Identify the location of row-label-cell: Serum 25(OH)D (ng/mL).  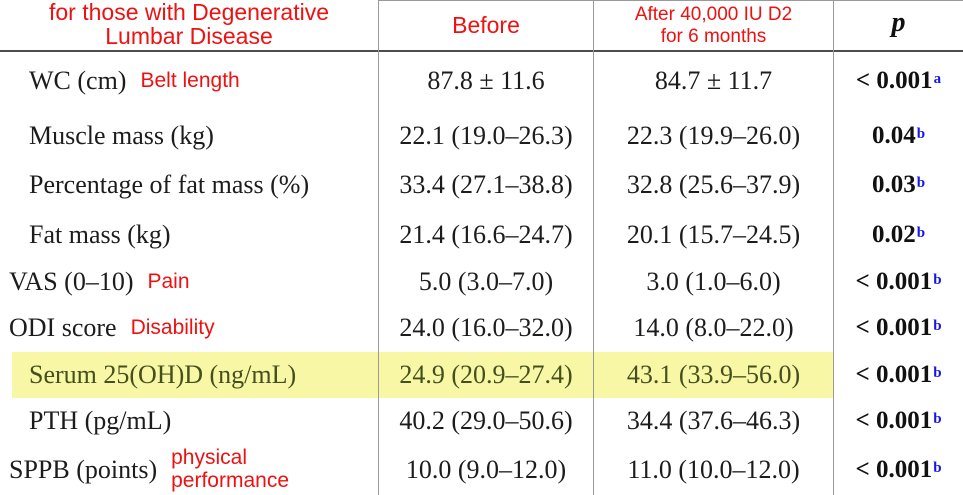
(189, 375).